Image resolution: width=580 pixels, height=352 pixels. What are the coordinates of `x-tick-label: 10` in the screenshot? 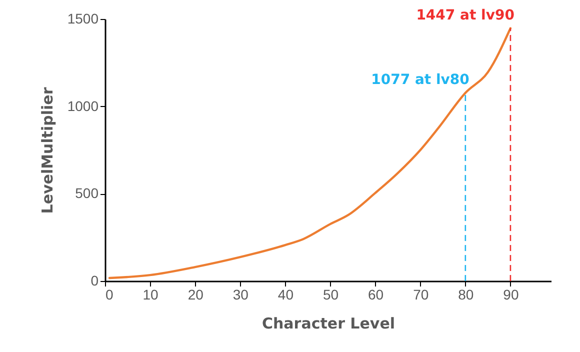 It's located at (150, 294).